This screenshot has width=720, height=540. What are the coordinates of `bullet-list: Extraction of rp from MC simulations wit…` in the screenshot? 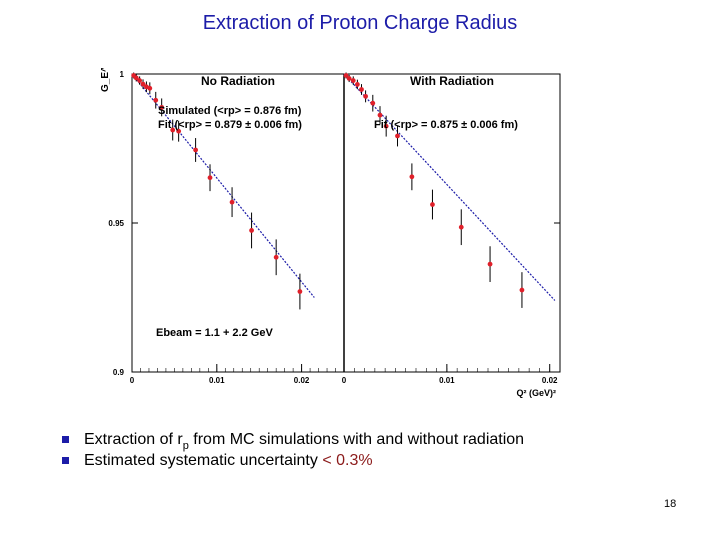 It's located at (293, 450).